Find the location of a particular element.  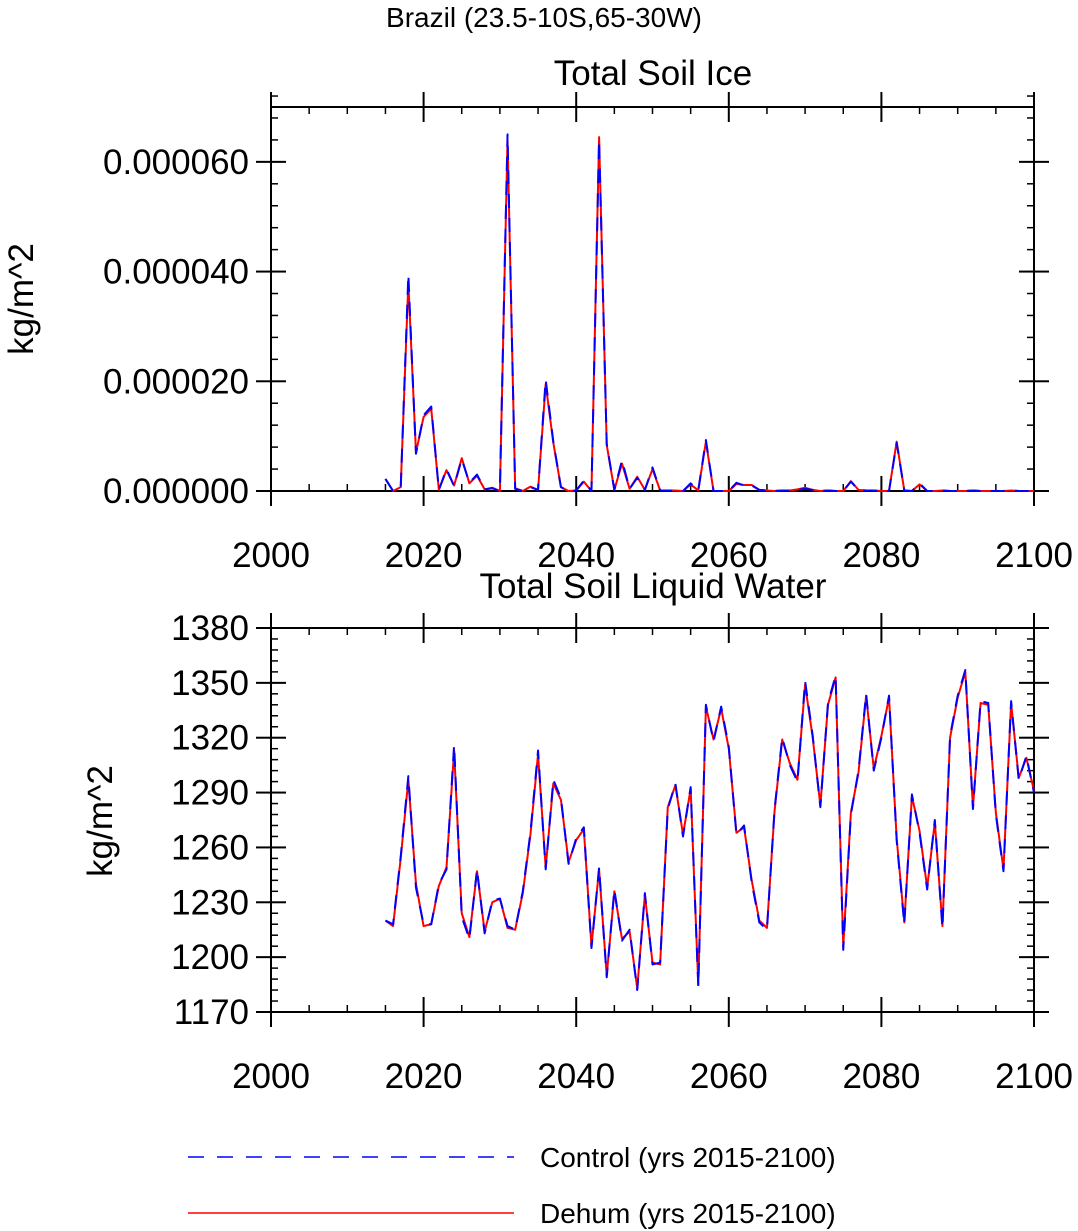

ice-x-tick-label: 2060 is located at coordinates (729, 555).